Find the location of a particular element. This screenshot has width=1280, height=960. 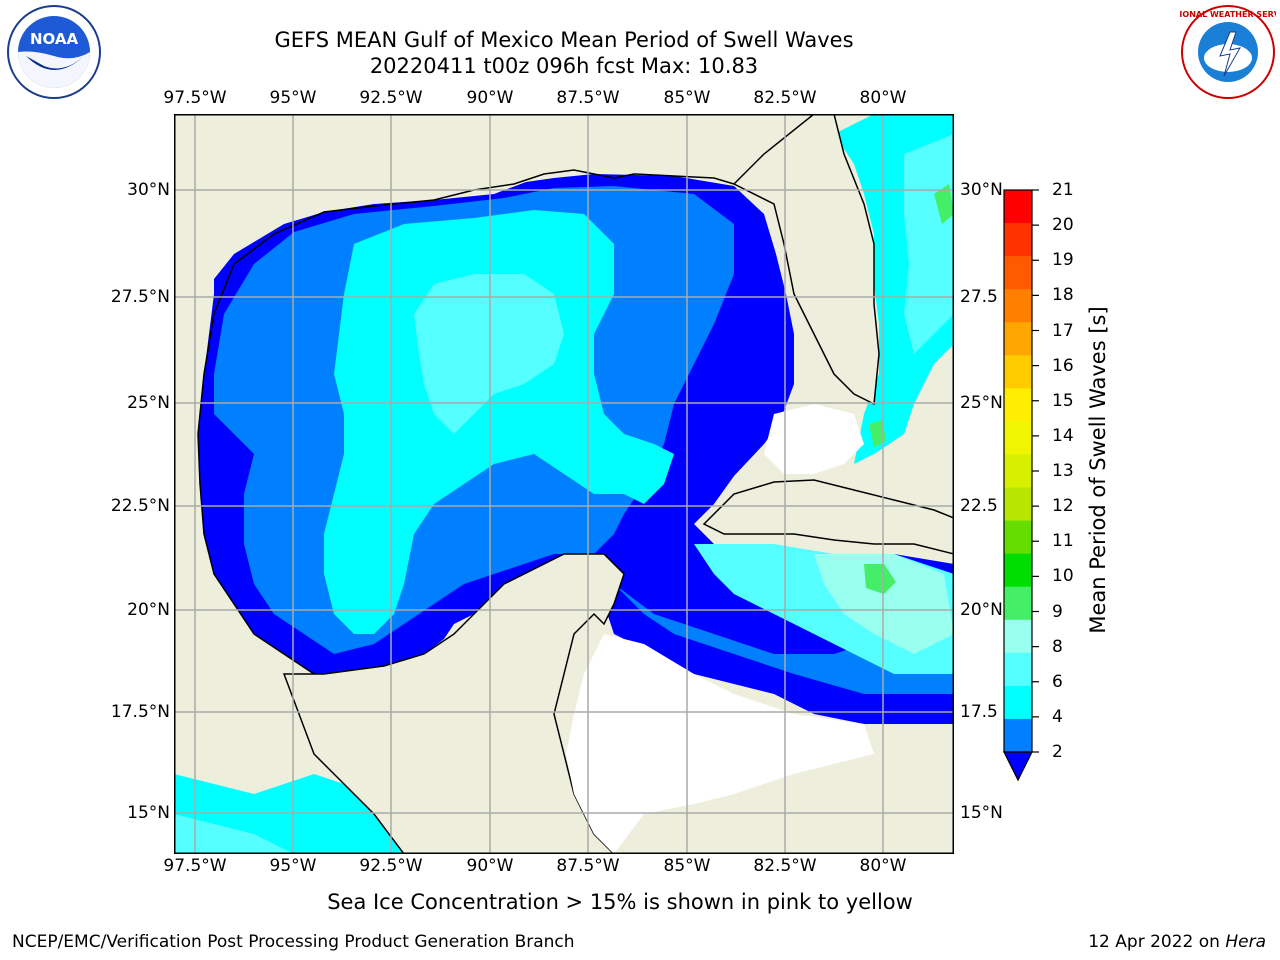

lat-label-right: 20°N is located at coordinates (981, 610).